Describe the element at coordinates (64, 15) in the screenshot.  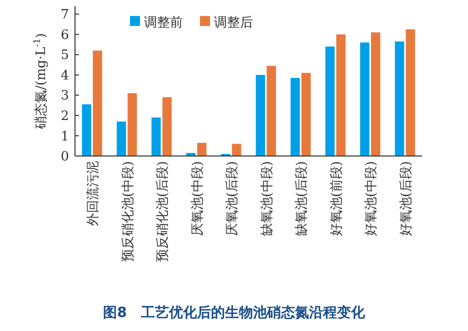
I see `y-tick-label: 7` at that location.